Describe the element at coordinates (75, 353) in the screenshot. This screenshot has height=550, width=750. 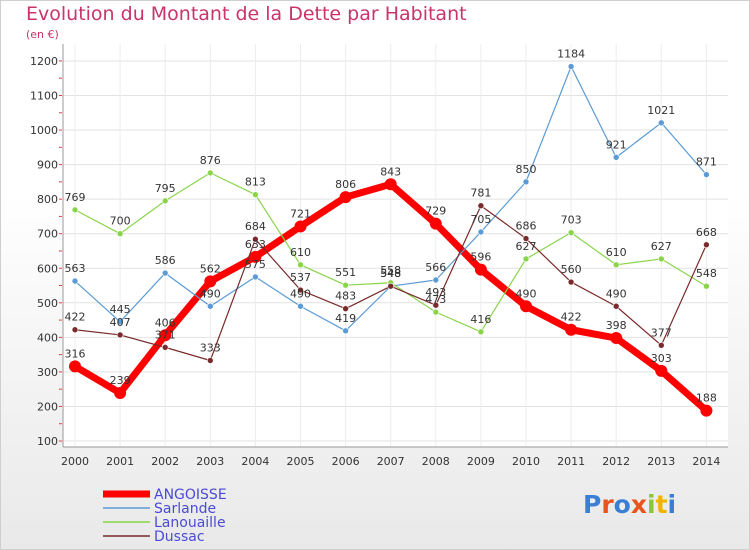
I see `data-label: 316` at that location.